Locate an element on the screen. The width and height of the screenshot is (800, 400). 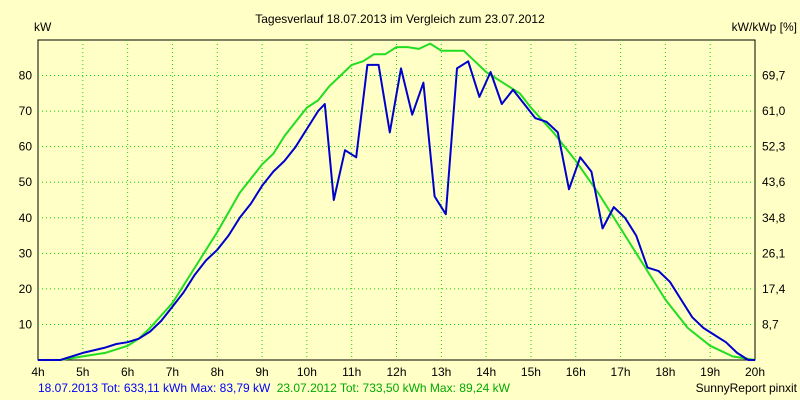
x-tick-label: 12h is located at coordinates (396, 372).